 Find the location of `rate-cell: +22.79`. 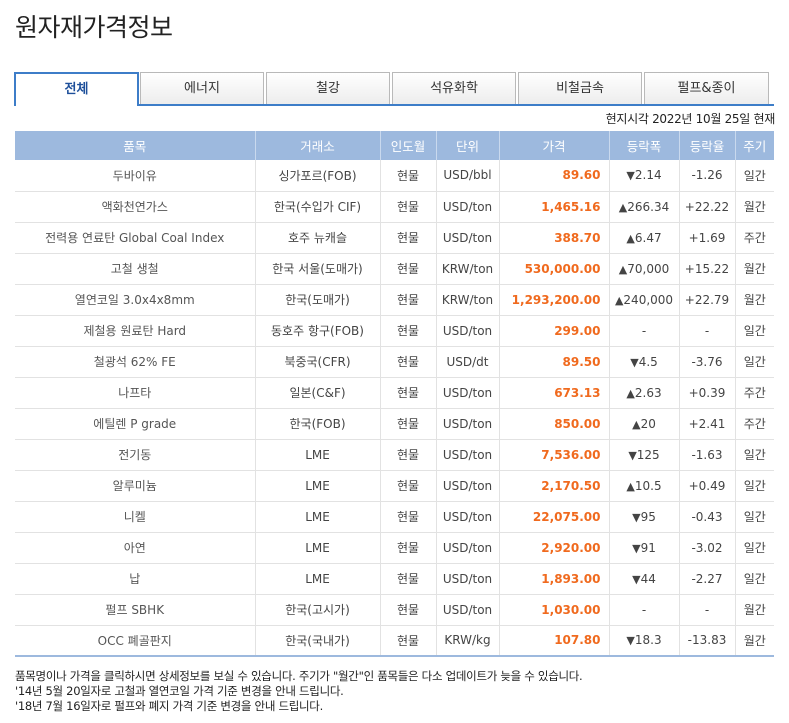

rate-cell: +22.79 is located at coordinates (706, 300).